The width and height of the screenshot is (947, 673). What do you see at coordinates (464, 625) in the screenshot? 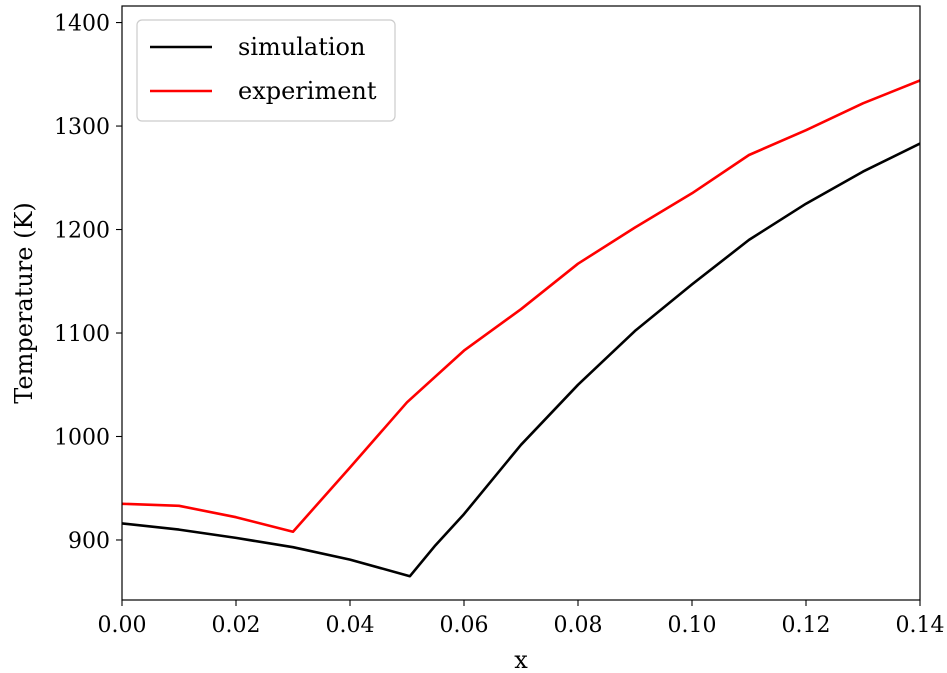
I see `x-tick-label: 0.06` at bounding box center [464, 625].